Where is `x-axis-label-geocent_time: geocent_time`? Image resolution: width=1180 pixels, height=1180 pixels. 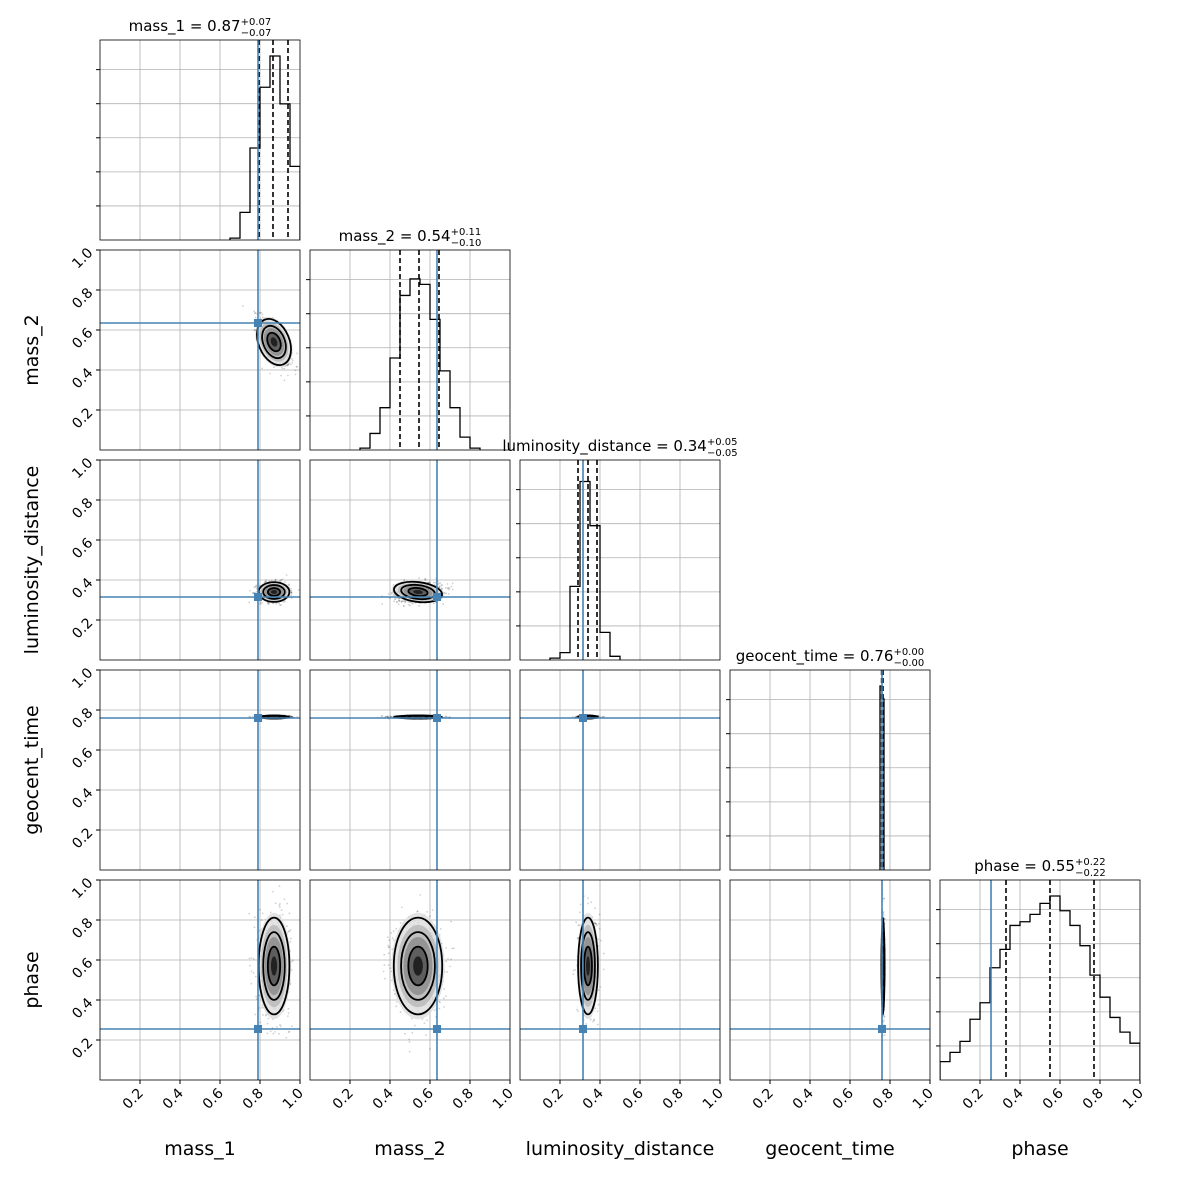 x-axis-label-geocent_time: geocent_time is located at coordinates (829, 1149).